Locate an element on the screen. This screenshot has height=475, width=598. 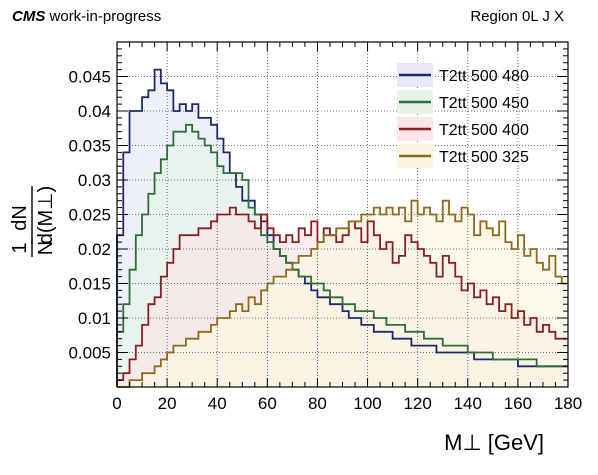
x-tick-label: 100 is located at coordinates (367, 403).